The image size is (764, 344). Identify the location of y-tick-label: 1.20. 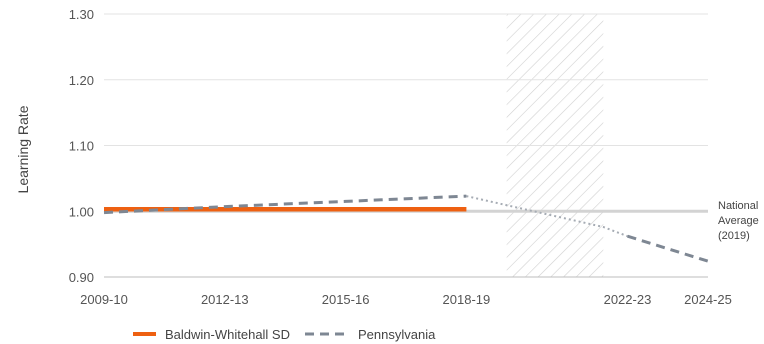
(81, 80).